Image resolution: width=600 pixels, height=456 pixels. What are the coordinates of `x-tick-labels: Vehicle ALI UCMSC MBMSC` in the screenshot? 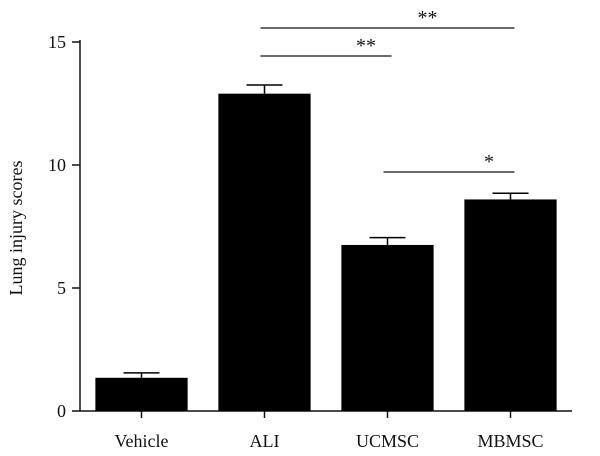 It's located at (329, 431).